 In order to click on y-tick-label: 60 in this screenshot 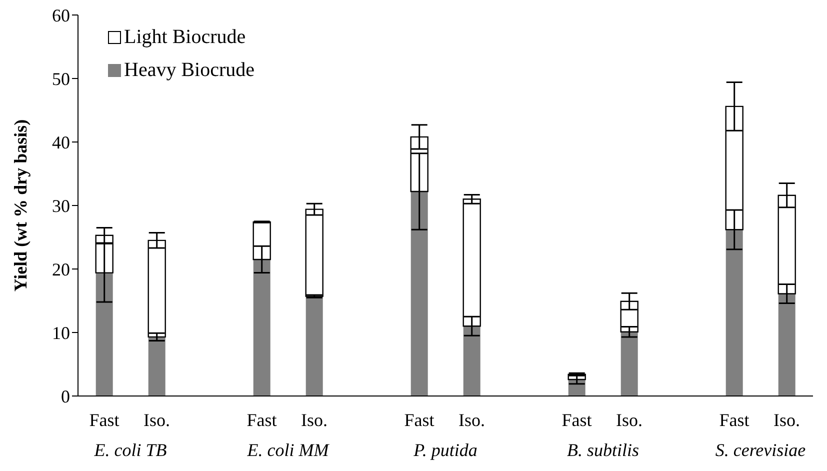, I will do `click(61, 15)`.